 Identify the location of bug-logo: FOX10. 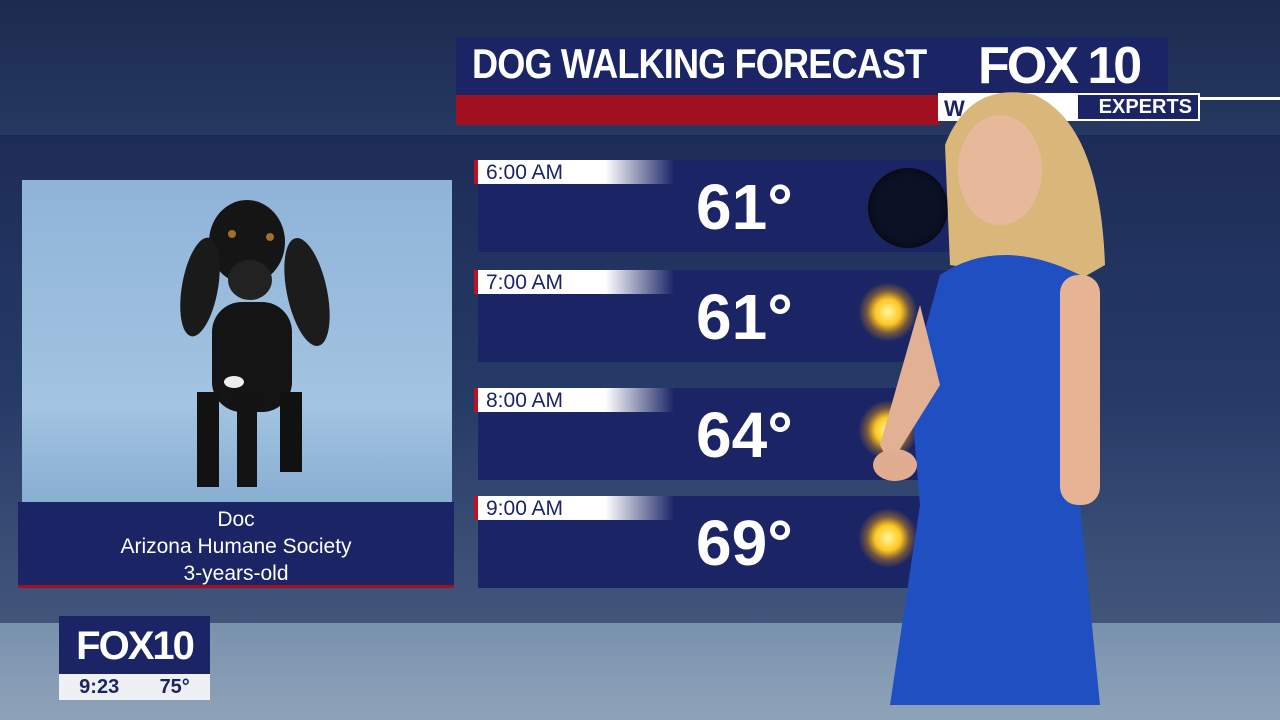
(134, 645).